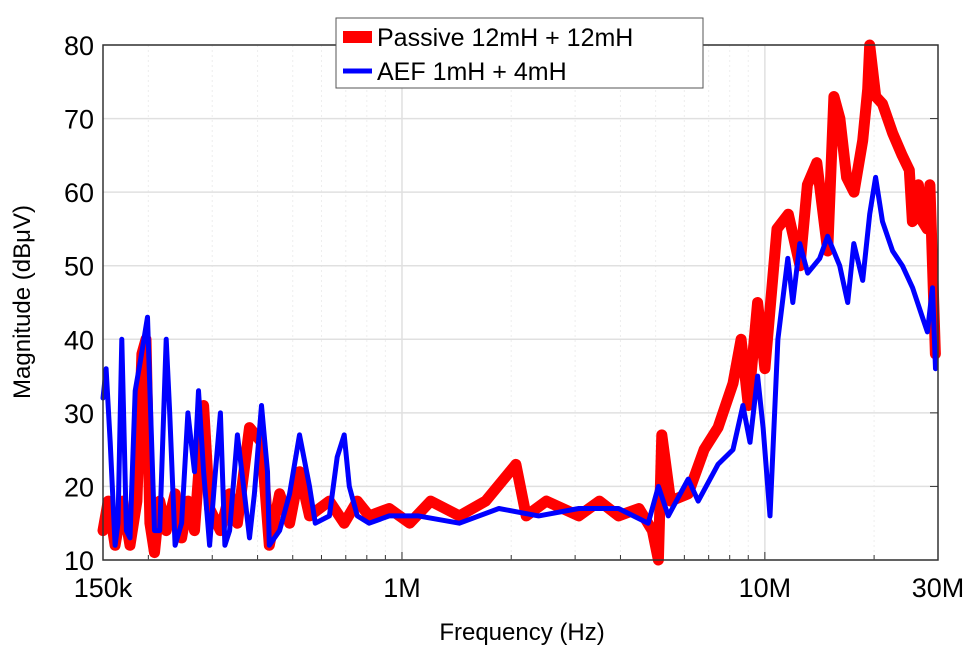 The image size is (975, 658). Describe the element at coordinates (22, 302) in the screenshot. I see `y-axis-label: Magnitude (dBμV)` at that location.